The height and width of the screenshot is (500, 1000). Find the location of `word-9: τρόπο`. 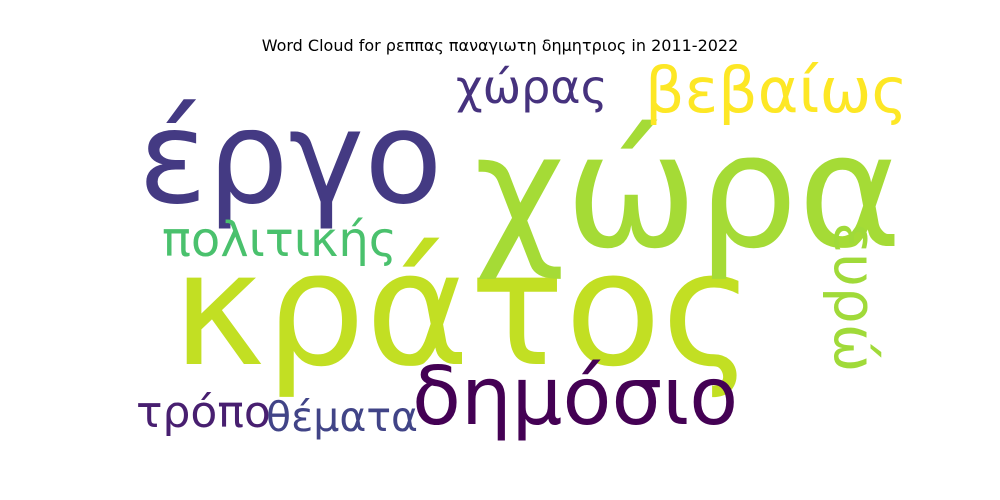

word-9: τρόπο is located at coordinates (203, 412).